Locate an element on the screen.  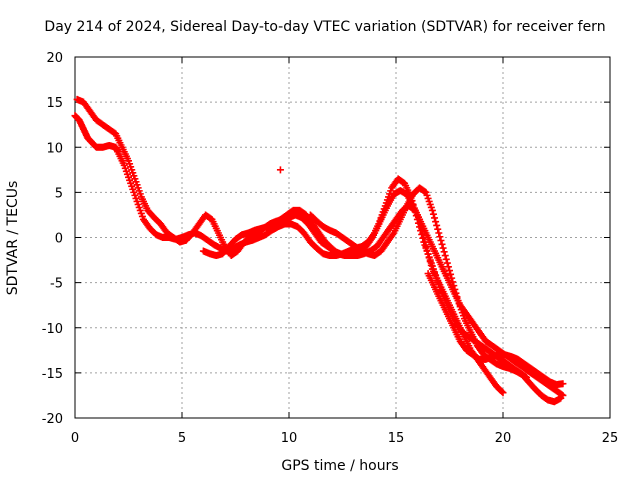
x-axis-title: GPS time / hours is located at coordinates (339, 466).